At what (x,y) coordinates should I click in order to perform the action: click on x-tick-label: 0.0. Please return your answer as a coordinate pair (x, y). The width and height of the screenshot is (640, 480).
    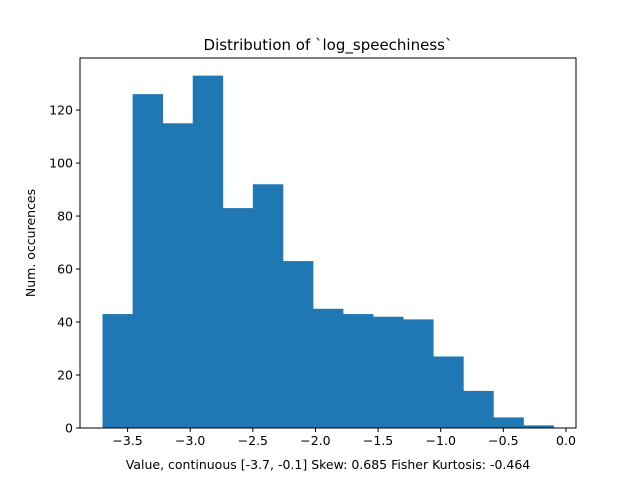
    Looking at the image, I should click on (566, 440).